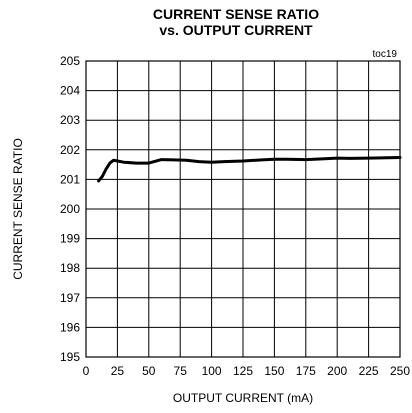 This screenshot has width=412, height=413. Describe the element at coordinates (70, 268) in the screenshot. I see `y-tick-label: 198` at that location.